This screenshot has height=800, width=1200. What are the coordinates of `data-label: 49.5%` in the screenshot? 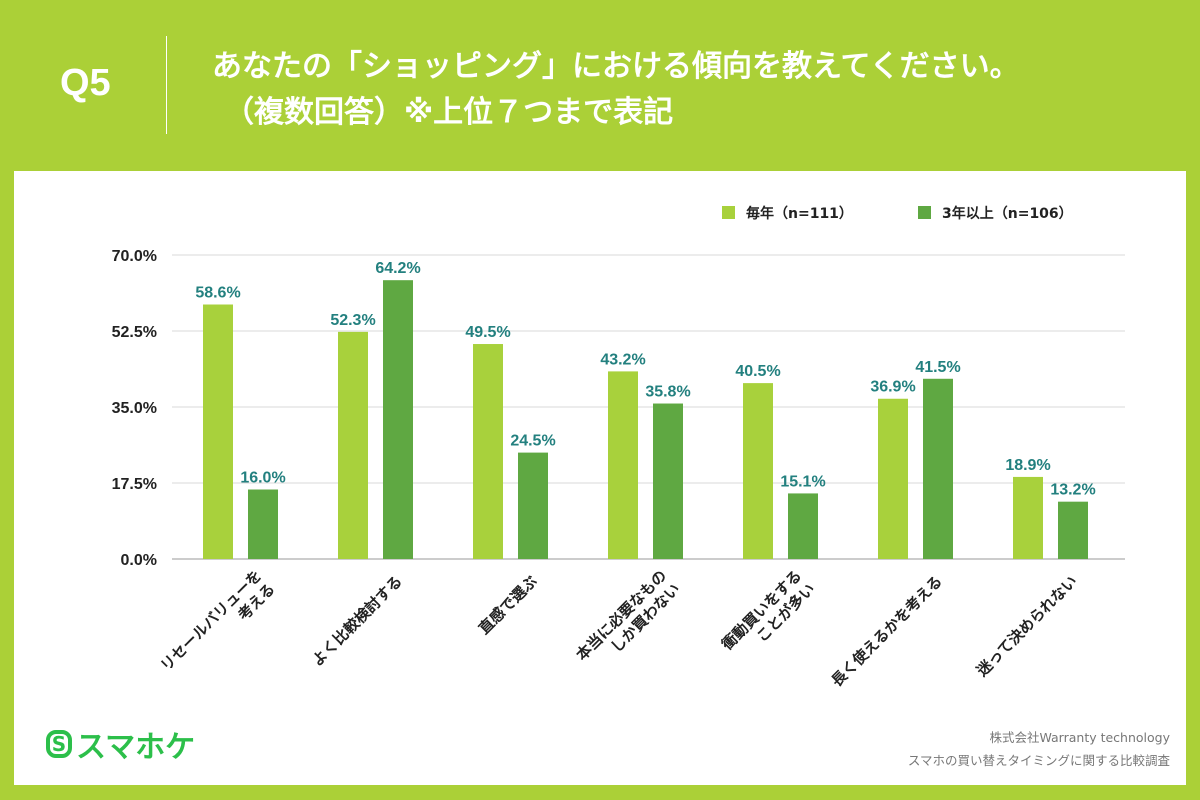 It's located at (487, 332).